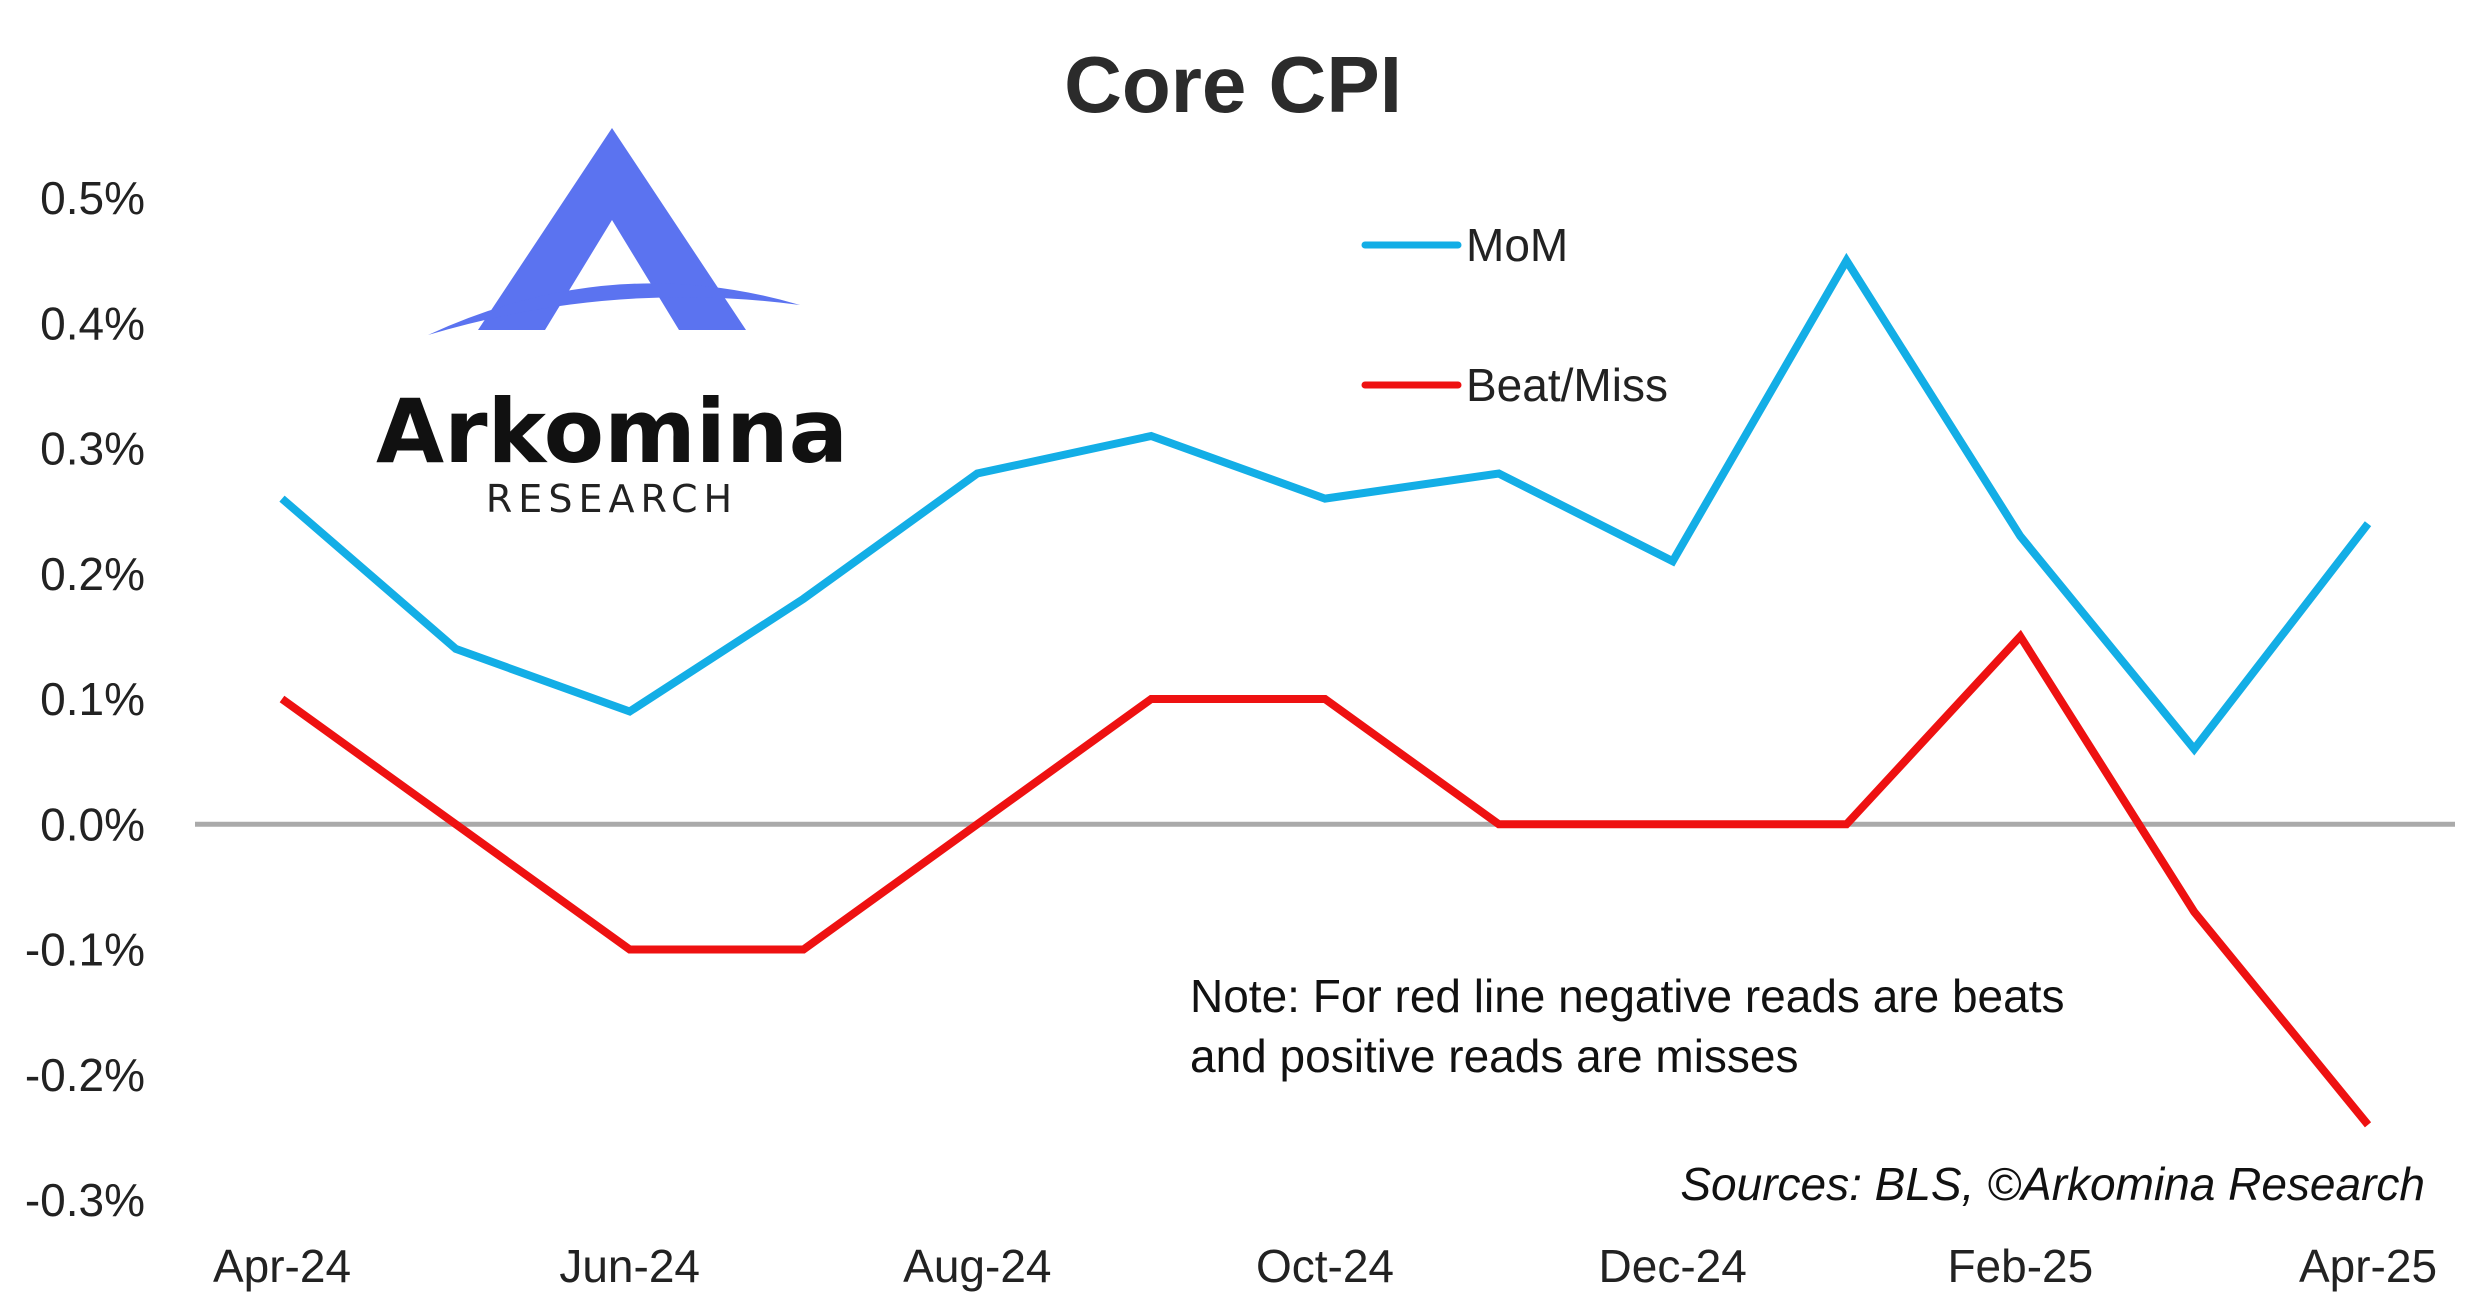 The image size is (2467, 1298). I want to click on y-tick-label: 0.3%, so click(92, 449).